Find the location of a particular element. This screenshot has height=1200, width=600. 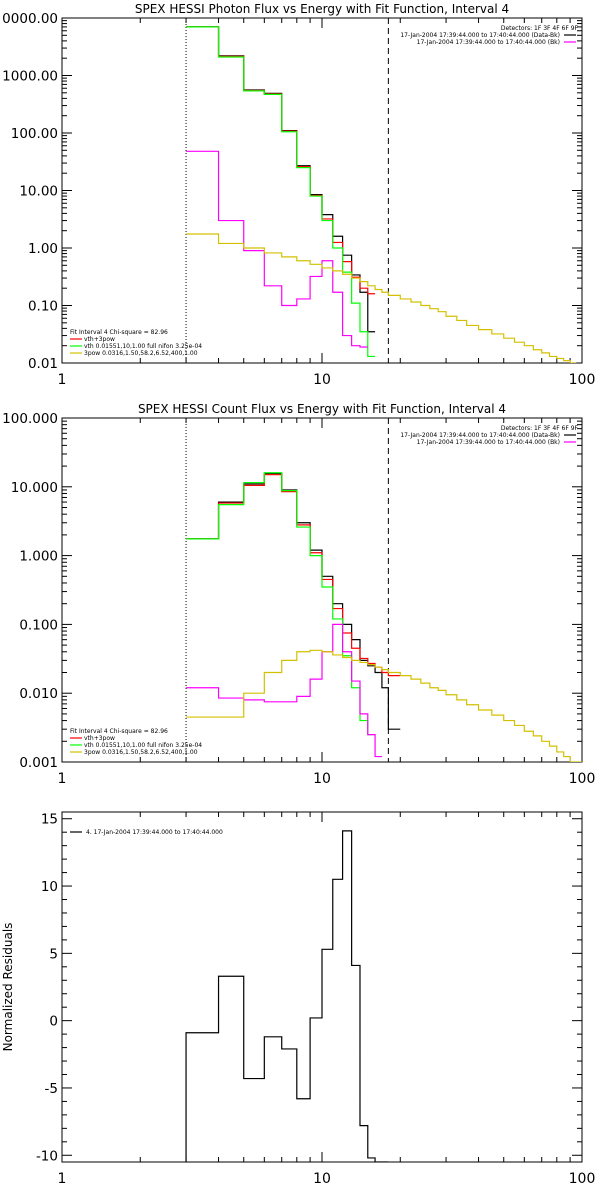

y-tick-label: 0.10 is located at coordinates (43, 307).